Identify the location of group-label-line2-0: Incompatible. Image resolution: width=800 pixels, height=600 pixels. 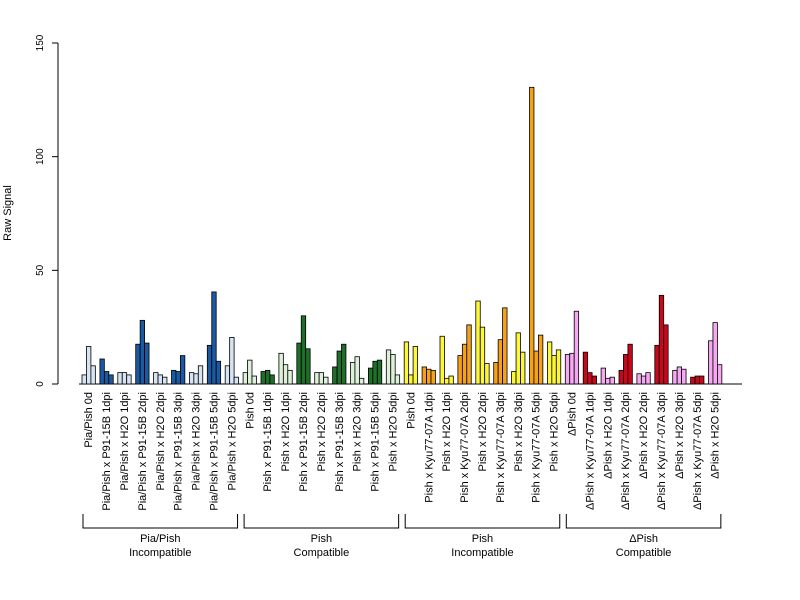
(160, 553).